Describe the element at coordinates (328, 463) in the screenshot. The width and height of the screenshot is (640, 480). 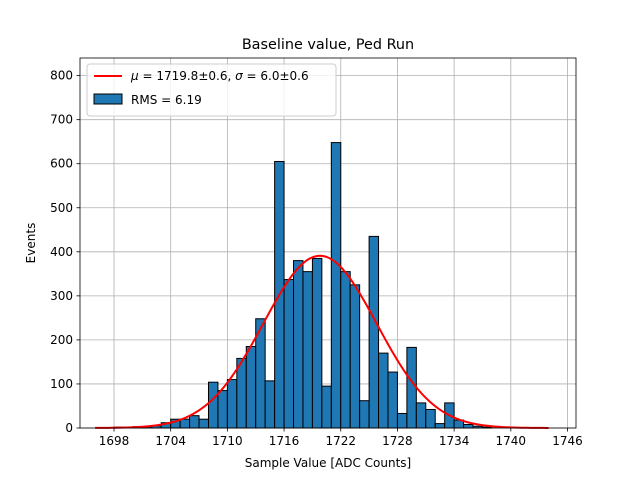
I see `x-axis-label: Sample Value [ADC Counts]` at that location.